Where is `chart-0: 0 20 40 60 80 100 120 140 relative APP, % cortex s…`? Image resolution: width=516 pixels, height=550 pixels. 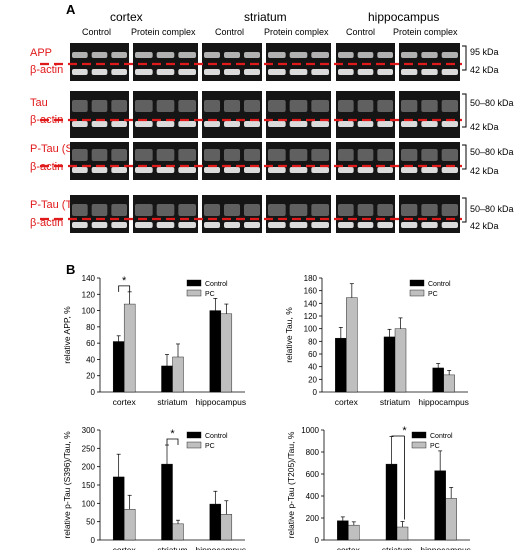
chart-0: 0 20 40 60 80 100 120 140 relative APP, % cortex s… is located at coordinates (154, 340).